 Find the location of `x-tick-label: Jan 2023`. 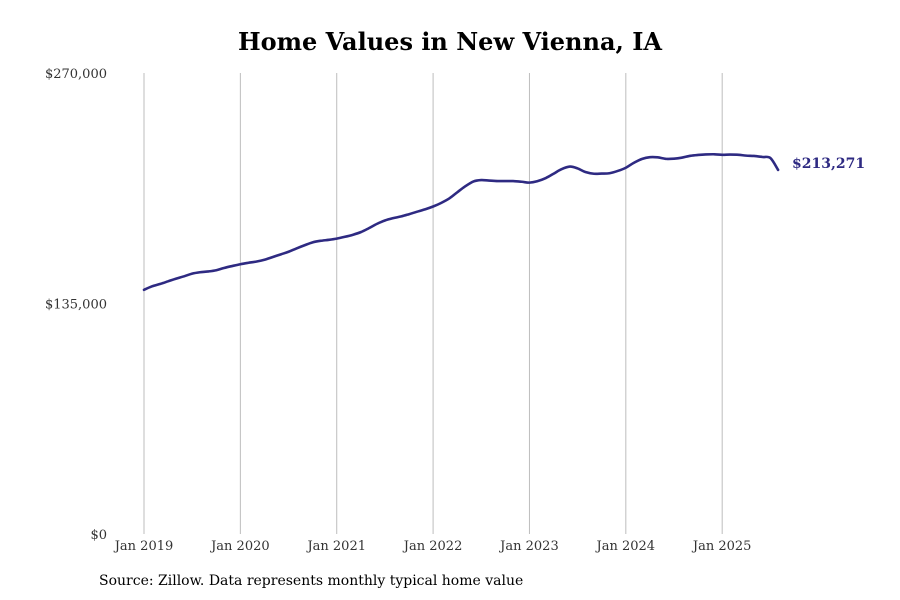

x-tick-label: Jan 2023 is located at coordinates (528, 546).